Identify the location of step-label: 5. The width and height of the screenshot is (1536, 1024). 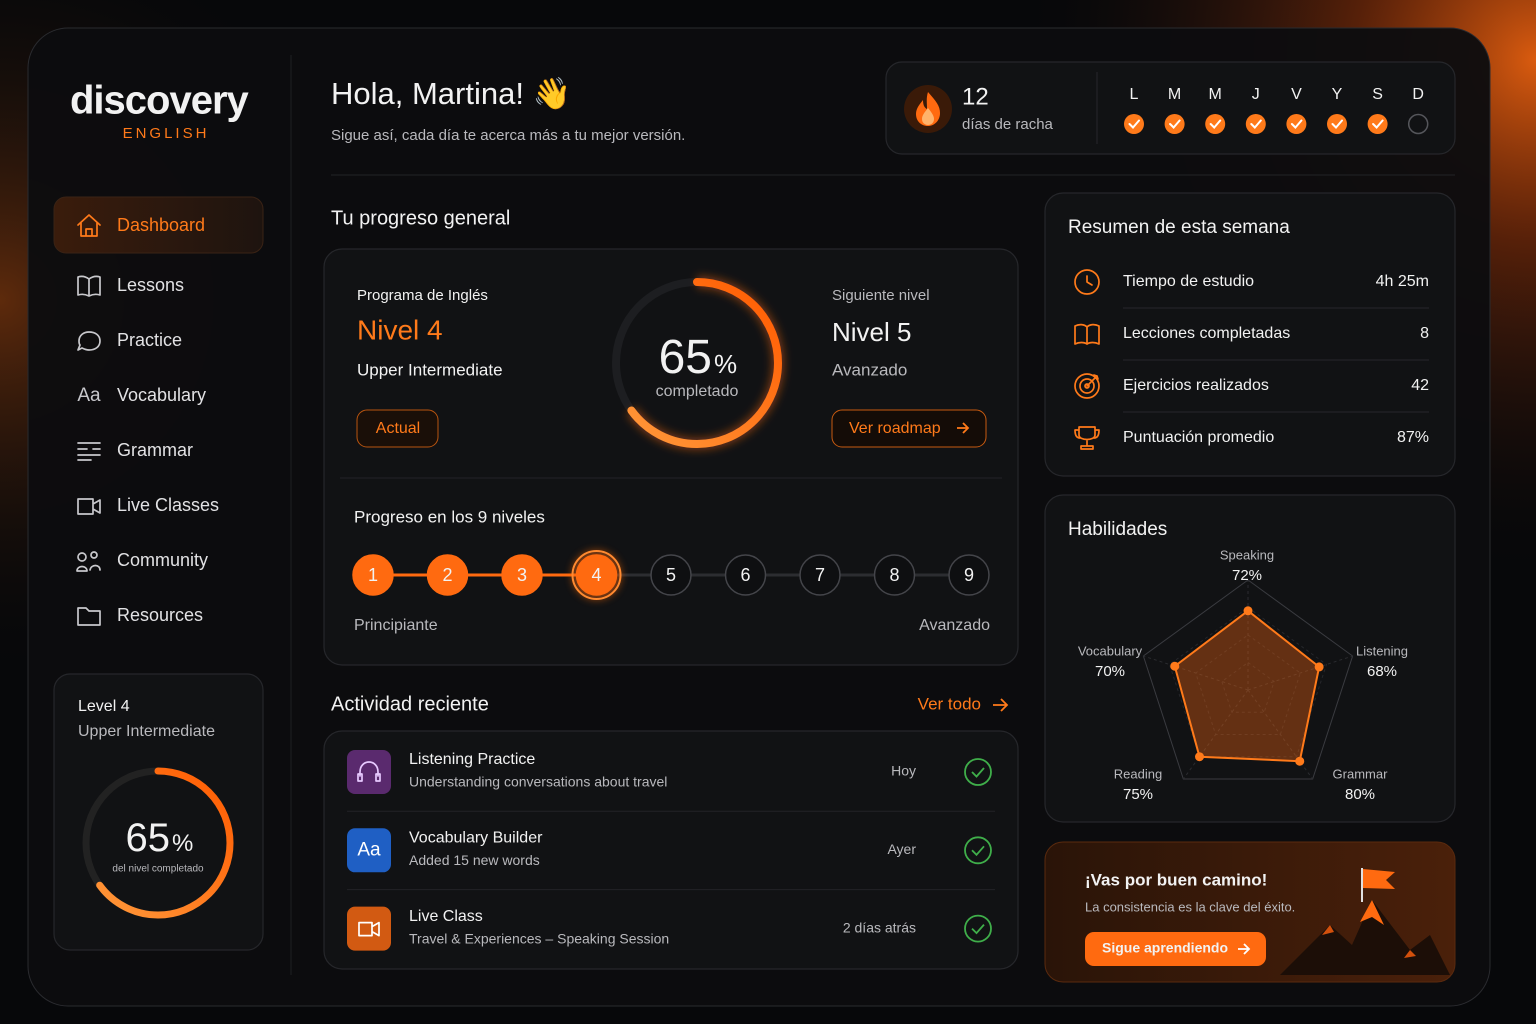
(671, 575).